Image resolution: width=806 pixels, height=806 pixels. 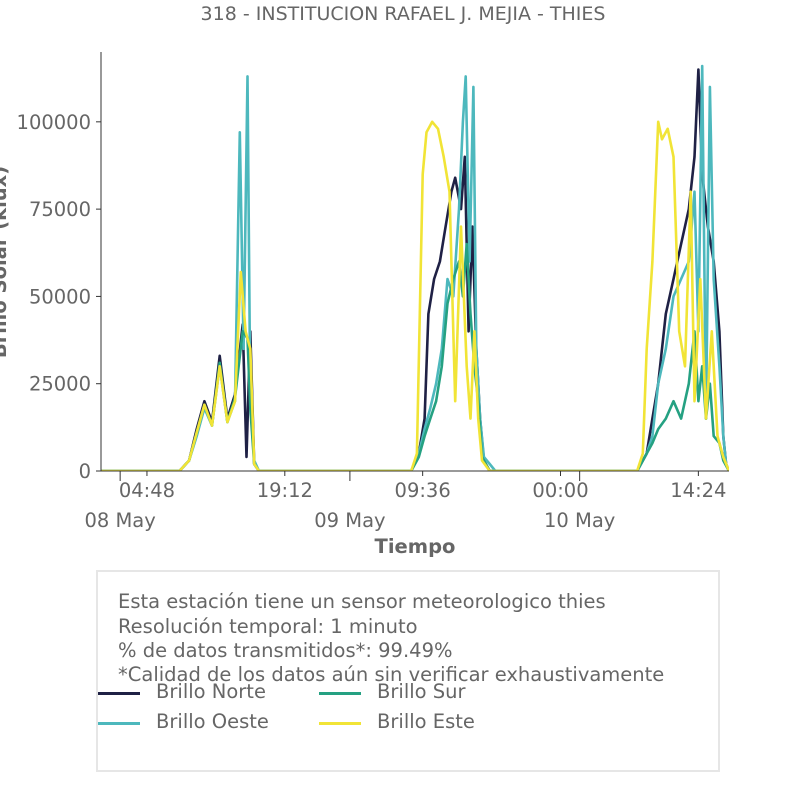 I want to click on x-date-label: 08 May, so click(x=119, y=520).